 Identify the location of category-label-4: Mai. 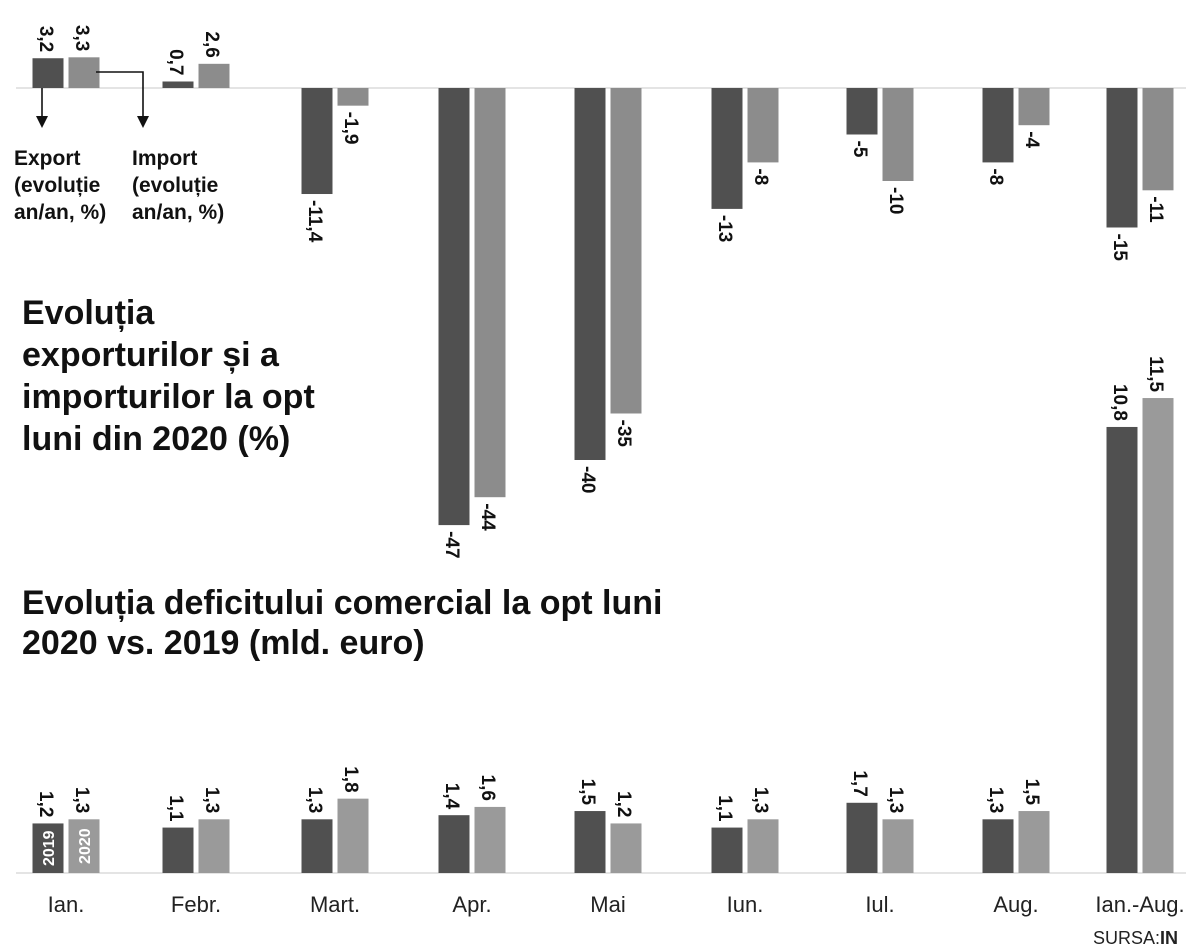
(607, 904).